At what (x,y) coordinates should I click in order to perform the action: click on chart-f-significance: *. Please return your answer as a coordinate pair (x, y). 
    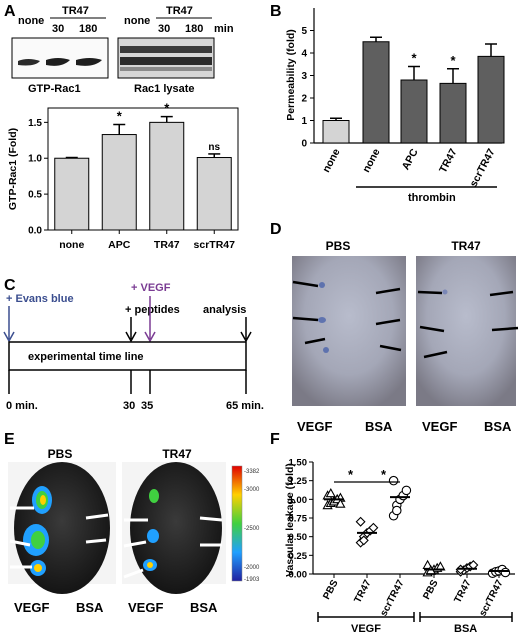
    Looking at the image, I should click on (351, 474).